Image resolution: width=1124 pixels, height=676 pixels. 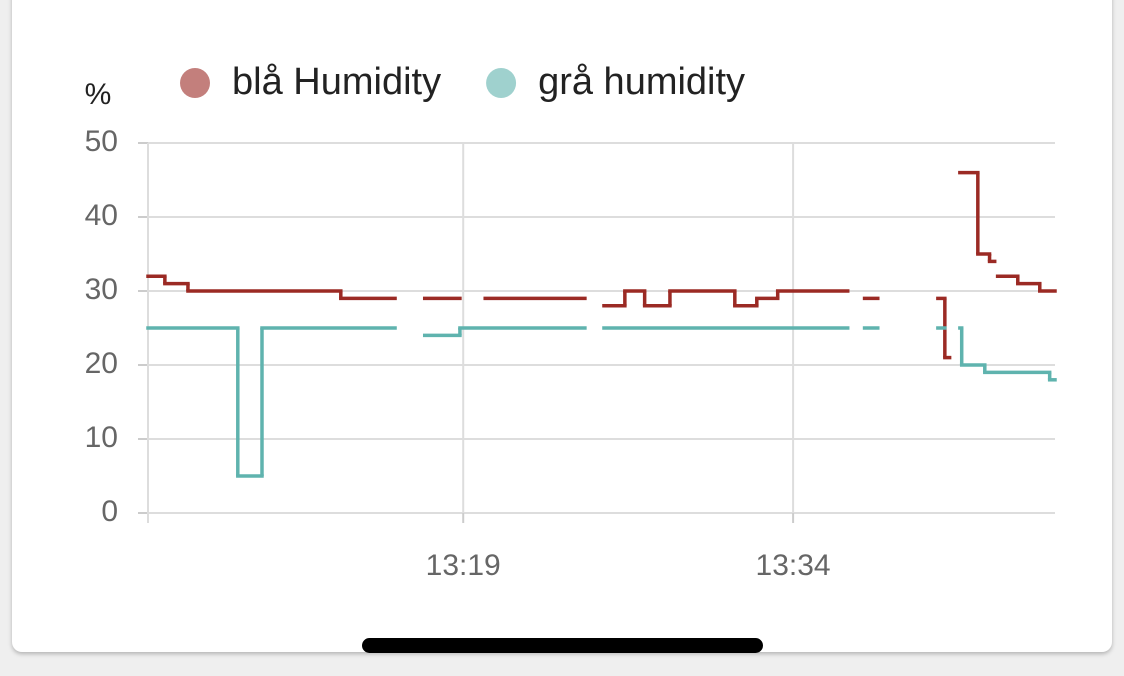 What do you see at coordinates (101, 363) in the screenshot?
I see `y-tick-label: 20` at bounding box center [101, 363].